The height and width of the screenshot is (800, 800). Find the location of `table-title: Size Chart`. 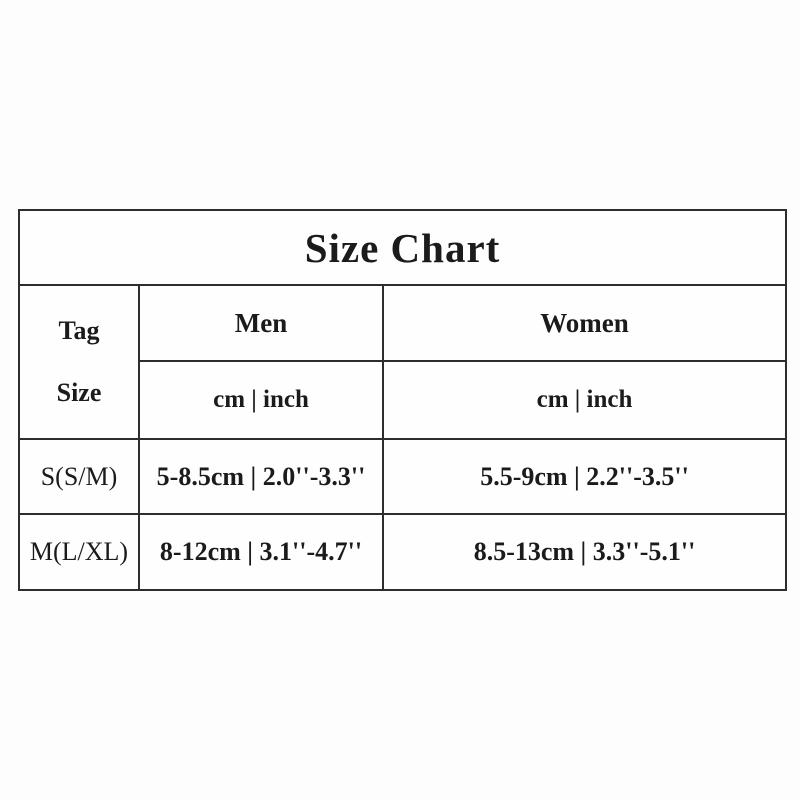

table-title: Size Chart is located at coordinates (402, 247).